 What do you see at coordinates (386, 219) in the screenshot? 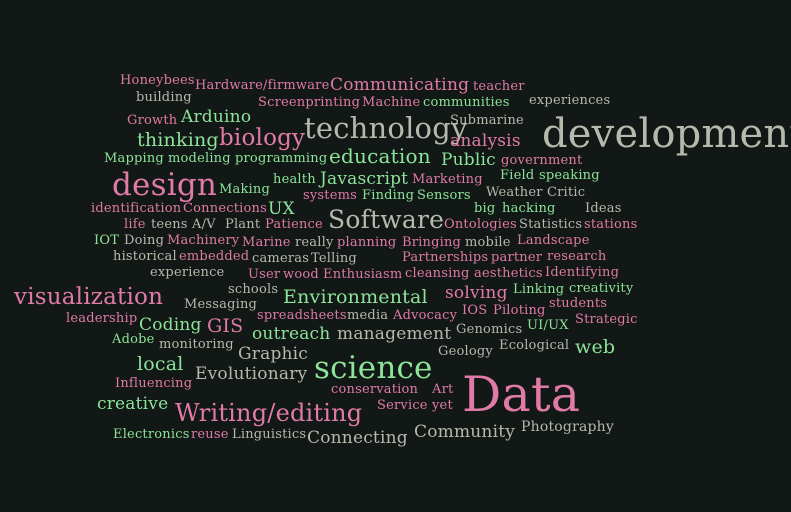
I see `word-software: Software` at bounding box center [386, 219].